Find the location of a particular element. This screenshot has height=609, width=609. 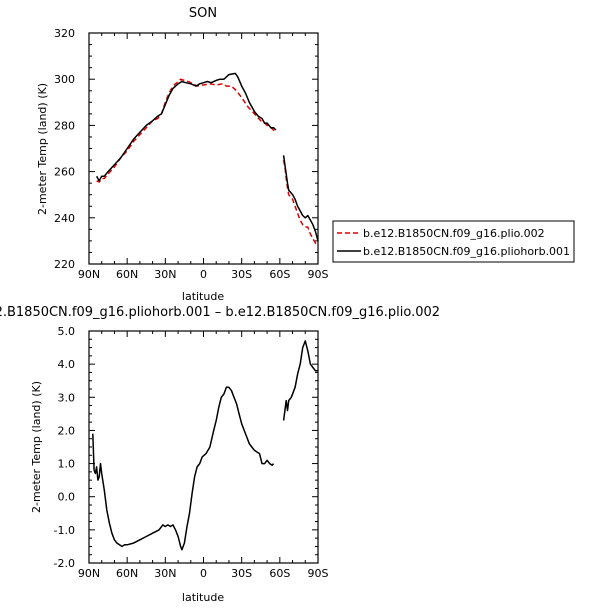

x-tick-label-0-1: 60N is located at coordinates (127, 274).